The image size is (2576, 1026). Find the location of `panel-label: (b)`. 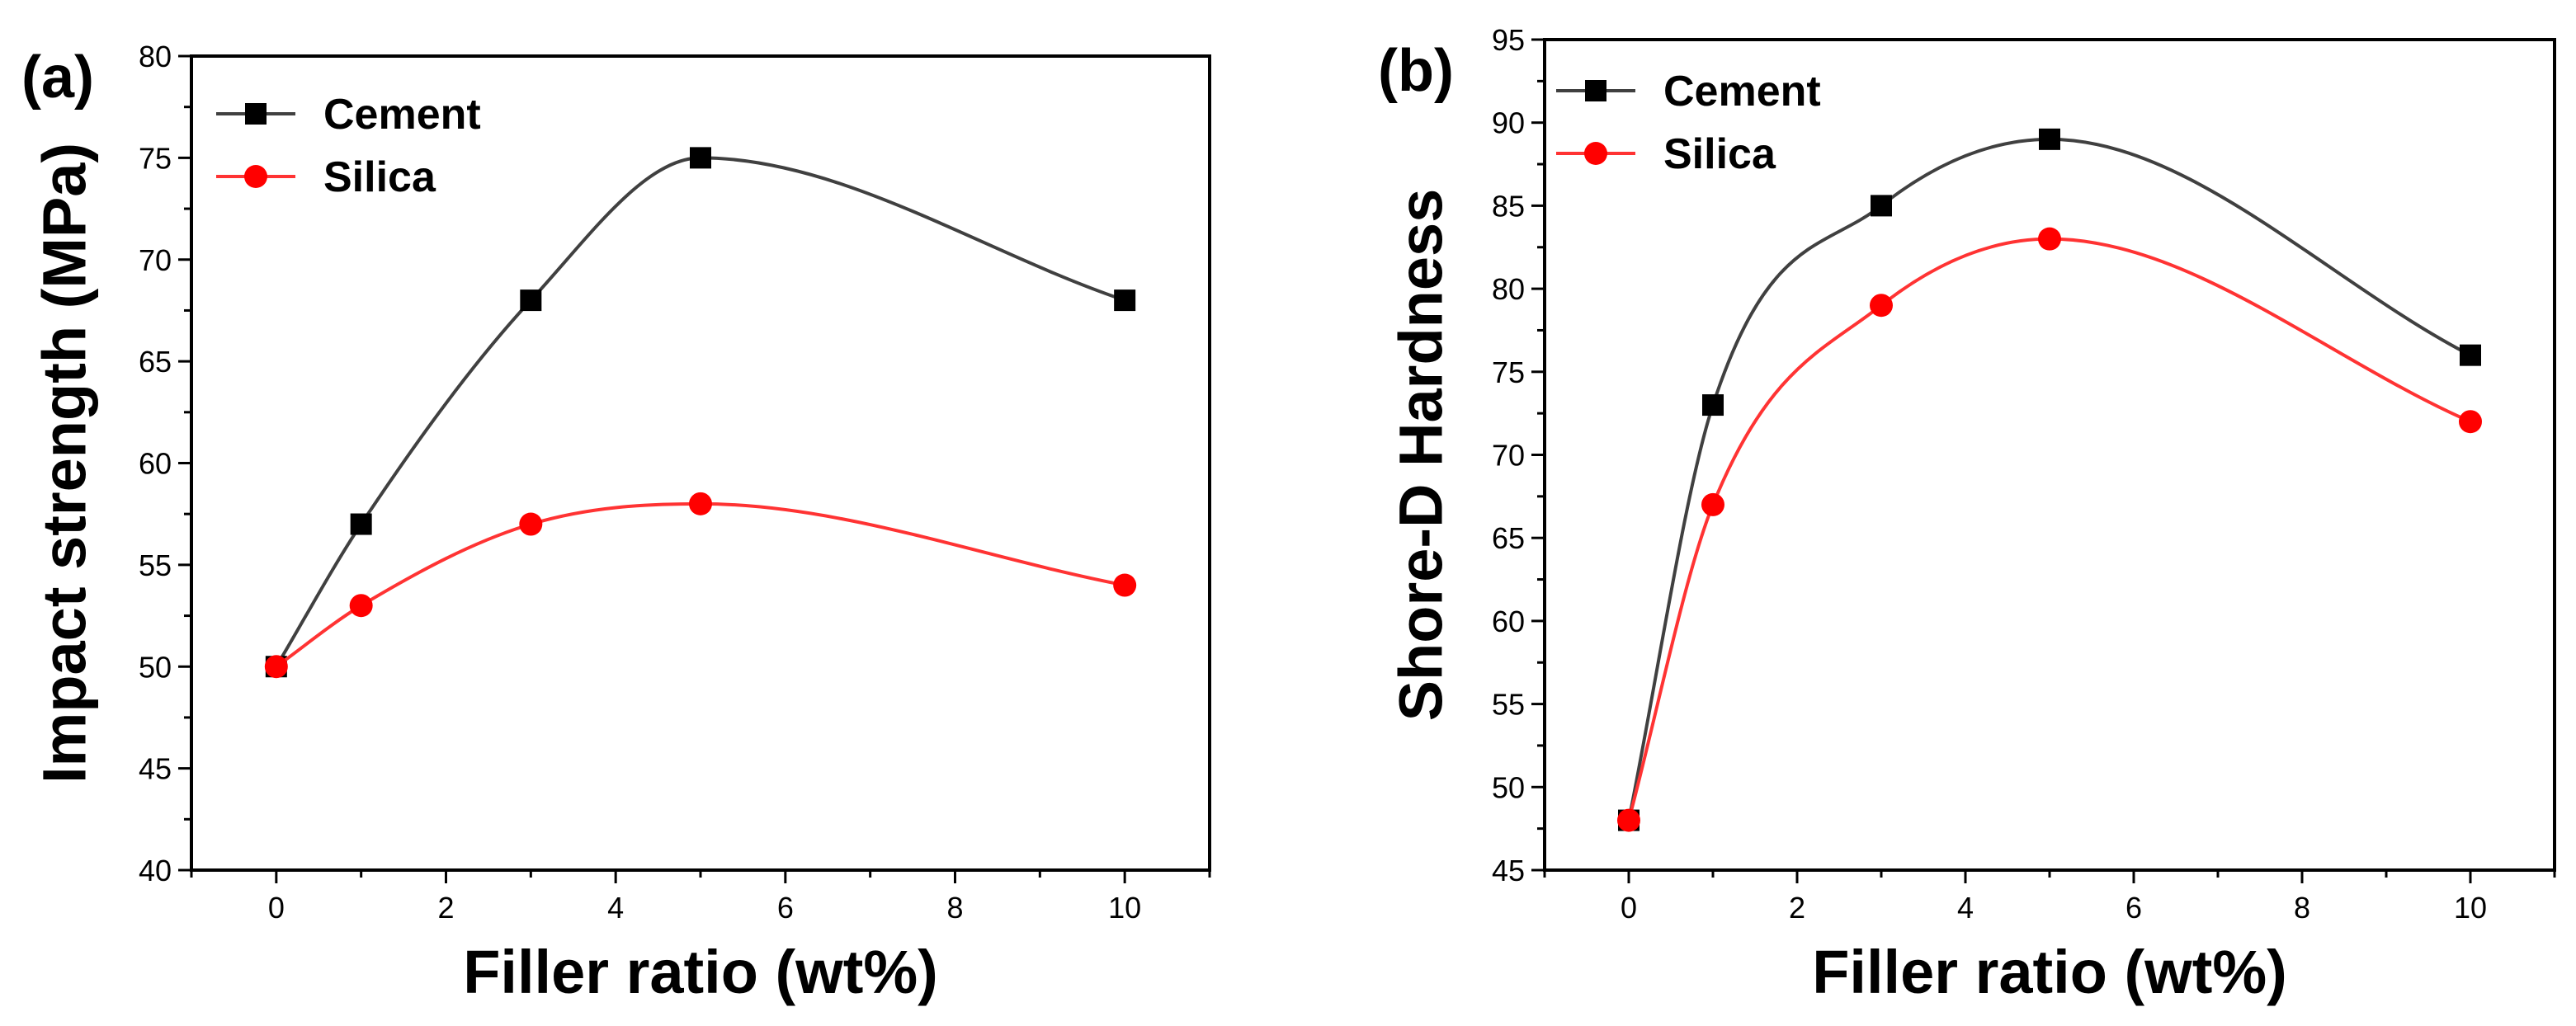

panel-label: (b) is located at coordinates (1416, 71).